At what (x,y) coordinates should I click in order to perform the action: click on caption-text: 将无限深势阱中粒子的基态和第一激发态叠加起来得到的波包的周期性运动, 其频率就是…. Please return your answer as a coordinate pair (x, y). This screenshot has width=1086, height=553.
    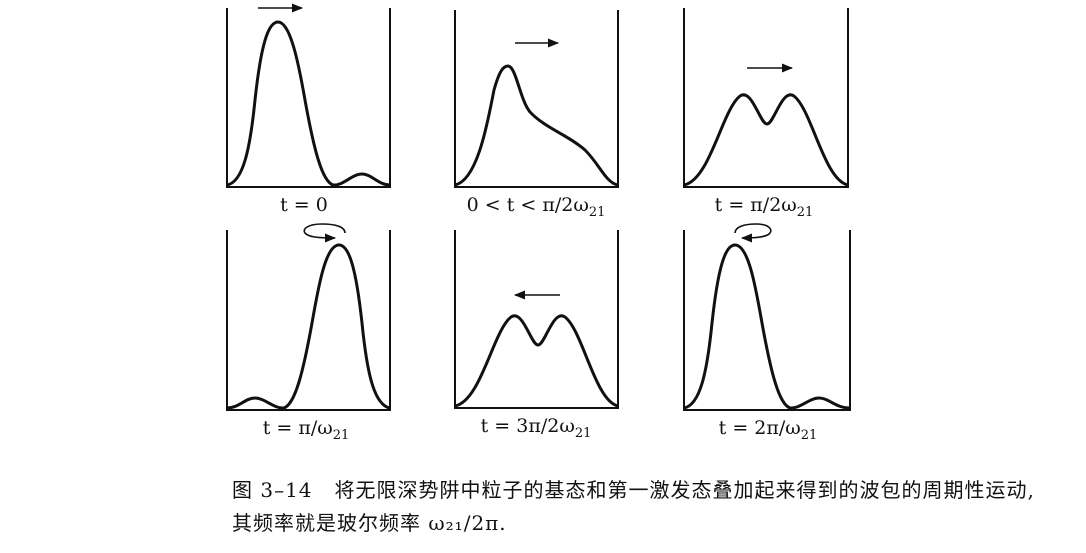
    Looking at the image, I should click on (633, 506).